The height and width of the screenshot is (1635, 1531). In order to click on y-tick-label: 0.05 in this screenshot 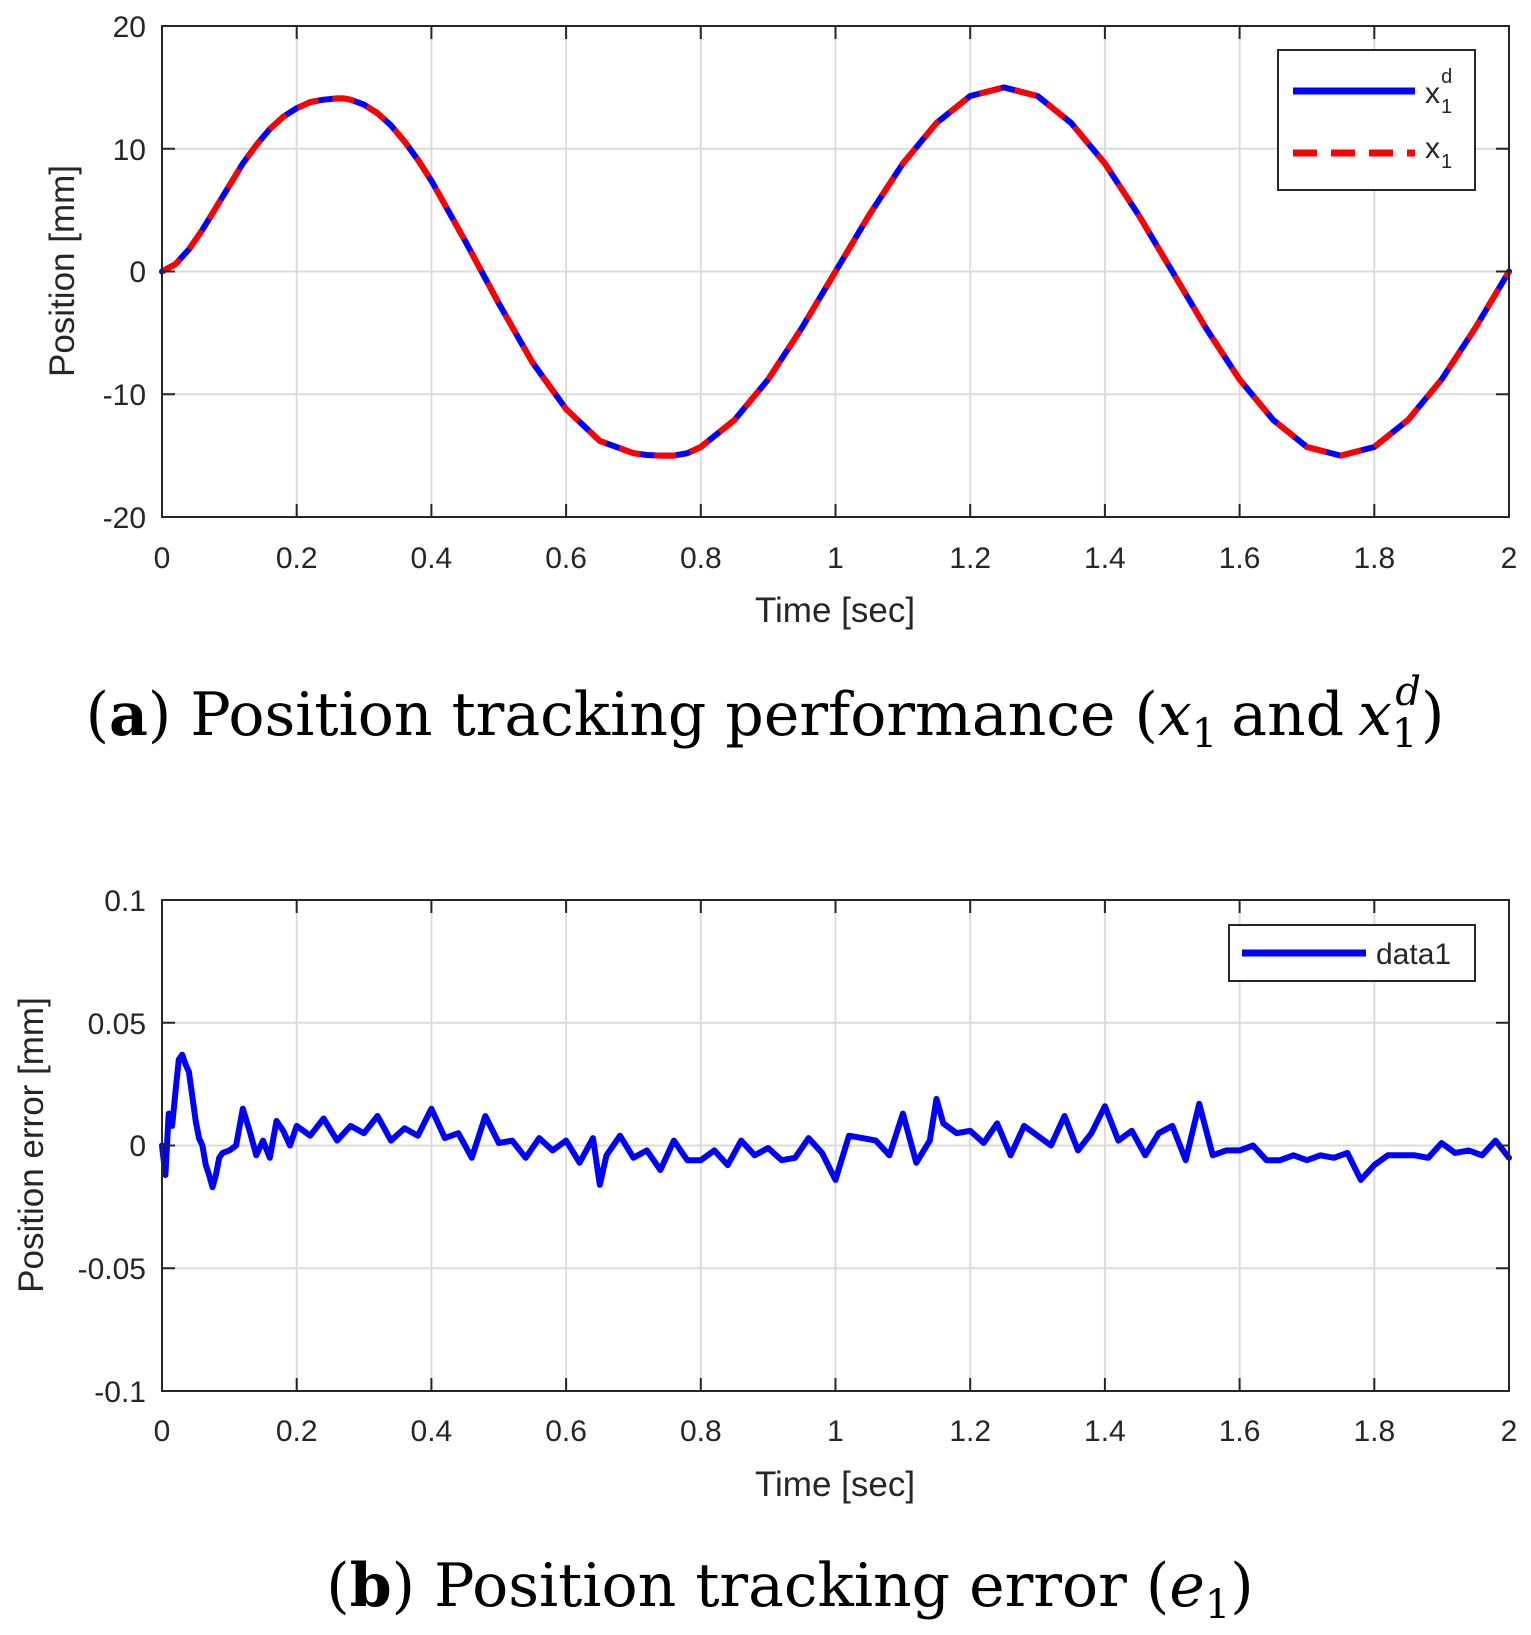, I will do `click(117, 1024)`.